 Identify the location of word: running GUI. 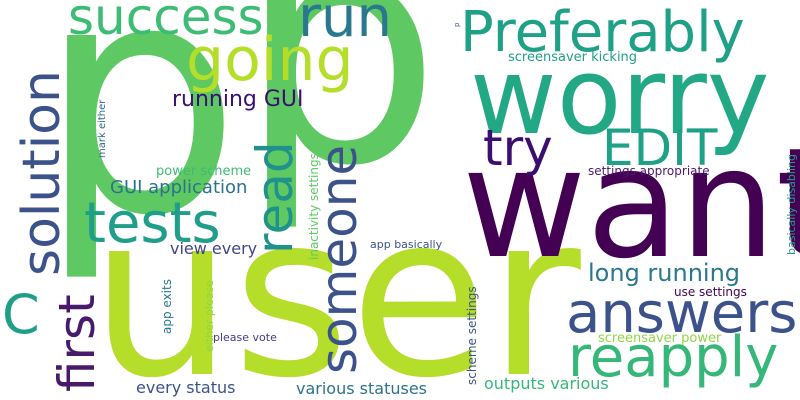
(238, 99).